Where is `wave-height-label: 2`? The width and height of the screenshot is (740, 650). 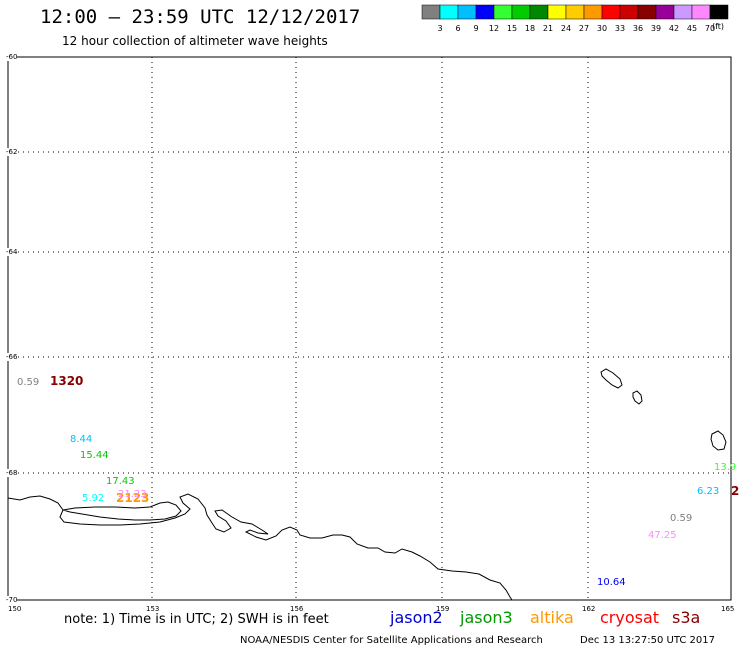 wave-height-label: 2 is located at coordinates (735, 491).